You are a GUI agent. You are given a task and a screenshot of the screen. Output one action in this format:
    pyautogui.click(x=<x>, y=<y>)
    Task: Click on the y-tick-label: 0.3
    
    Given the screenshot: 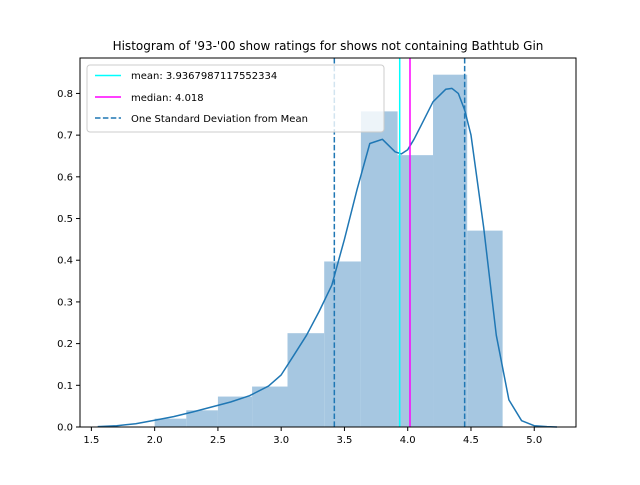 What is the action you would take?
    pyautogui.click(x=65, y=302)
    